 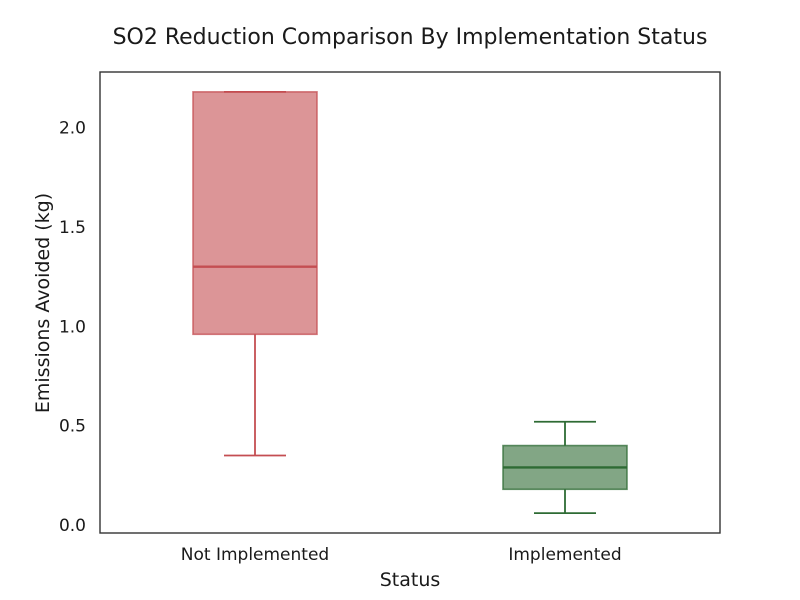 I want to click on y-tick-label: 0.0, so click(x=72, y=526).